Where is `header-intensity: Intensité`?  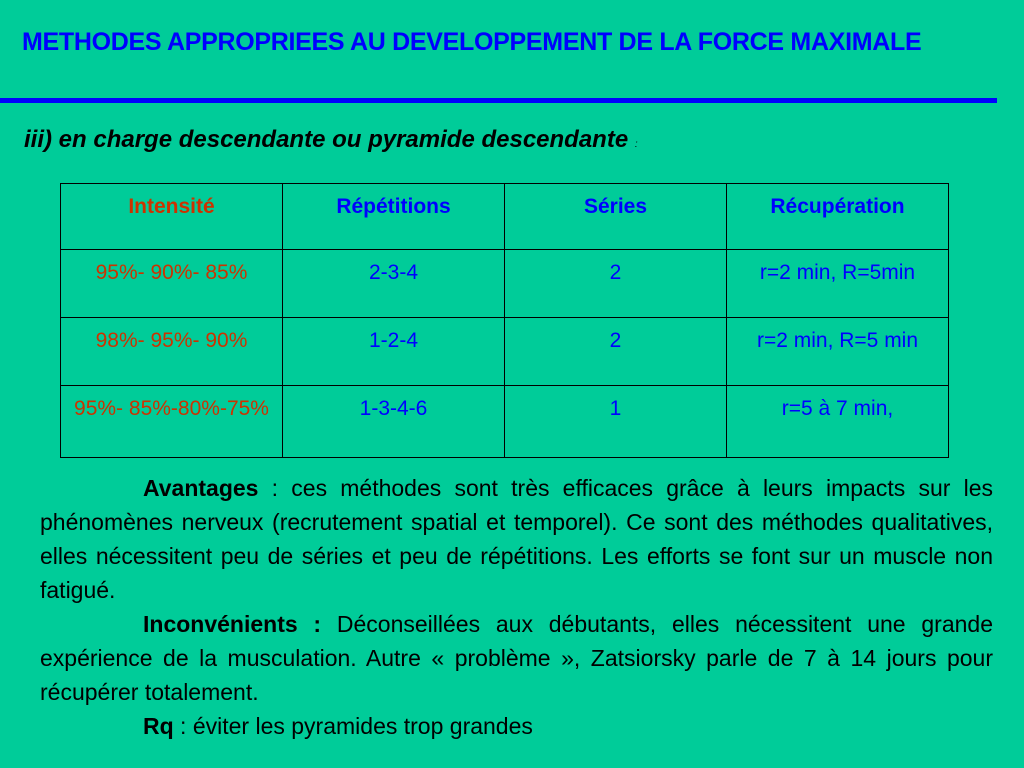
header-intensity: Intensité is located at coordinates (171, 216).